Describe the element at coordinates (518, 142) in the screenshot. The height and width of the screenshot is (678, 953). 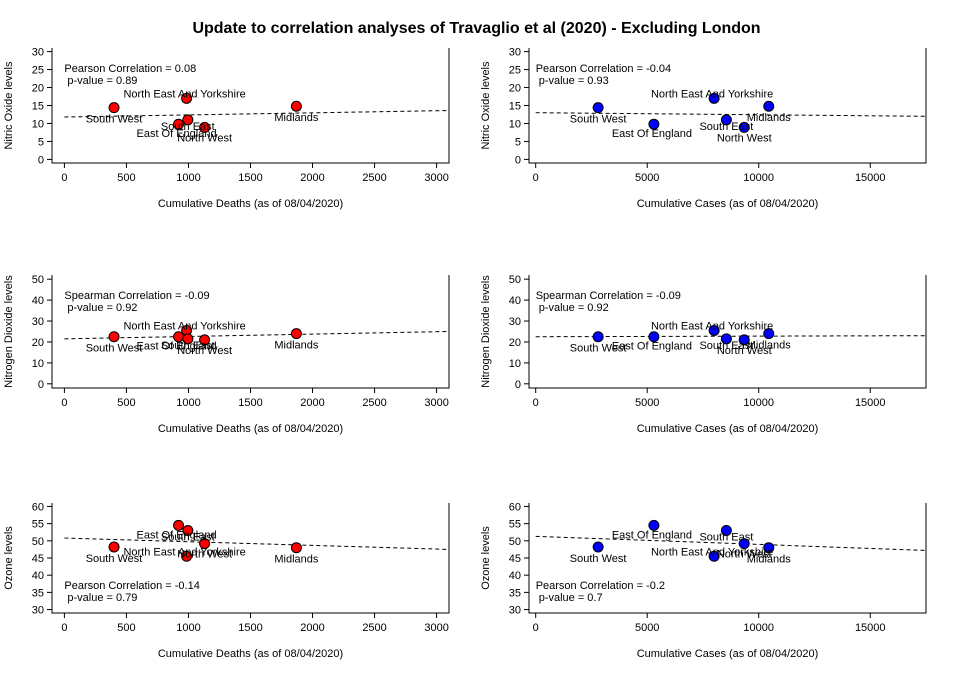
I see `y-tick-label: 5` at that location.